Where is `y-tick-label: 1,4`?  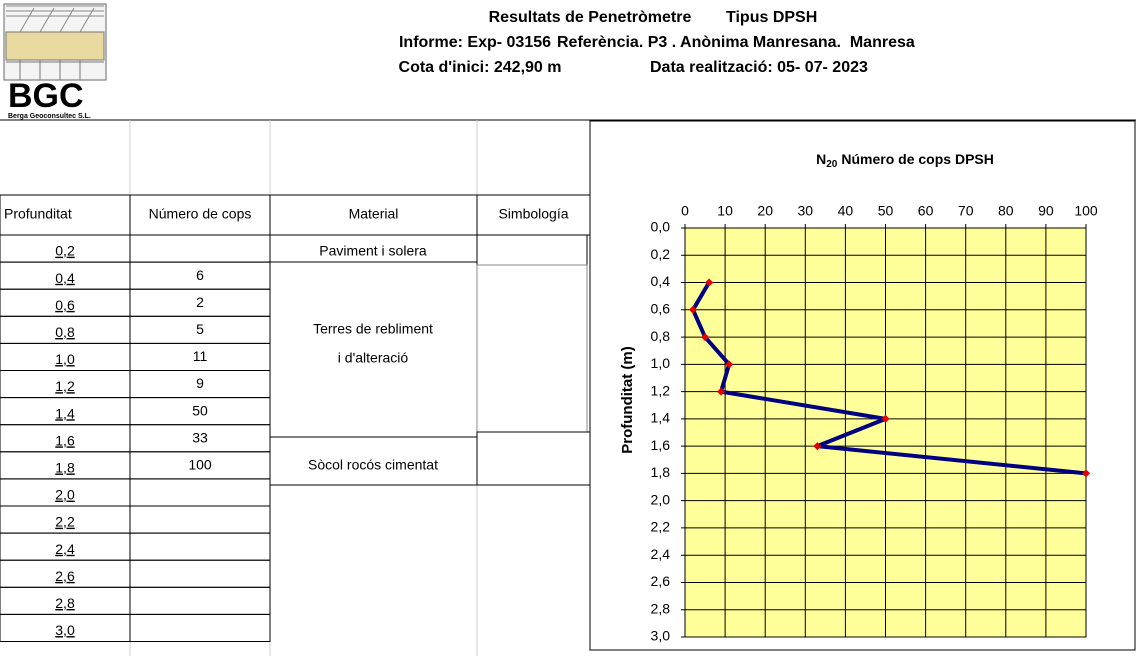 y-tick-label: 1,4 is located at coordinates (661, 418).